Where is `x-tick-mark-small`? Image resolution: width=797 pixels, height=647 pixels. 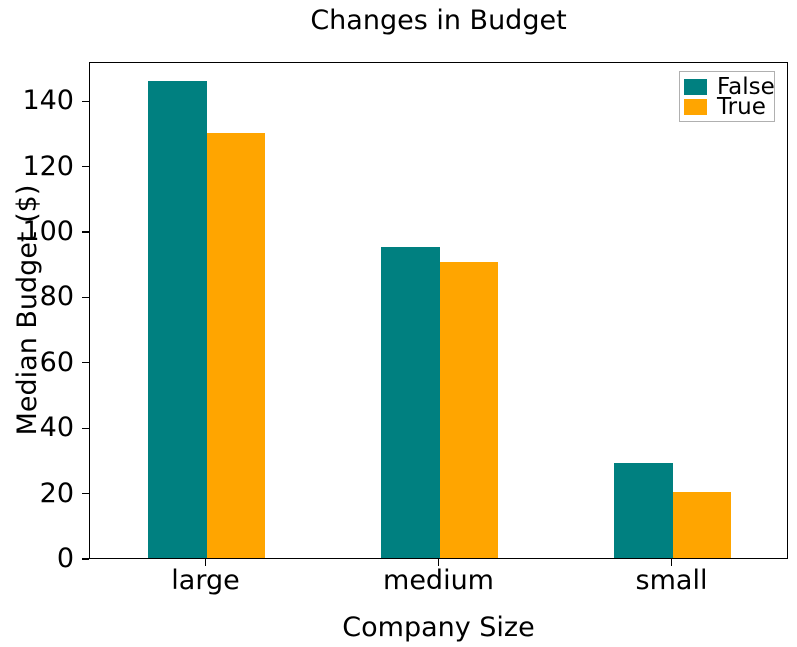
x-tick-mark-small is located at coordinates (671, 562).